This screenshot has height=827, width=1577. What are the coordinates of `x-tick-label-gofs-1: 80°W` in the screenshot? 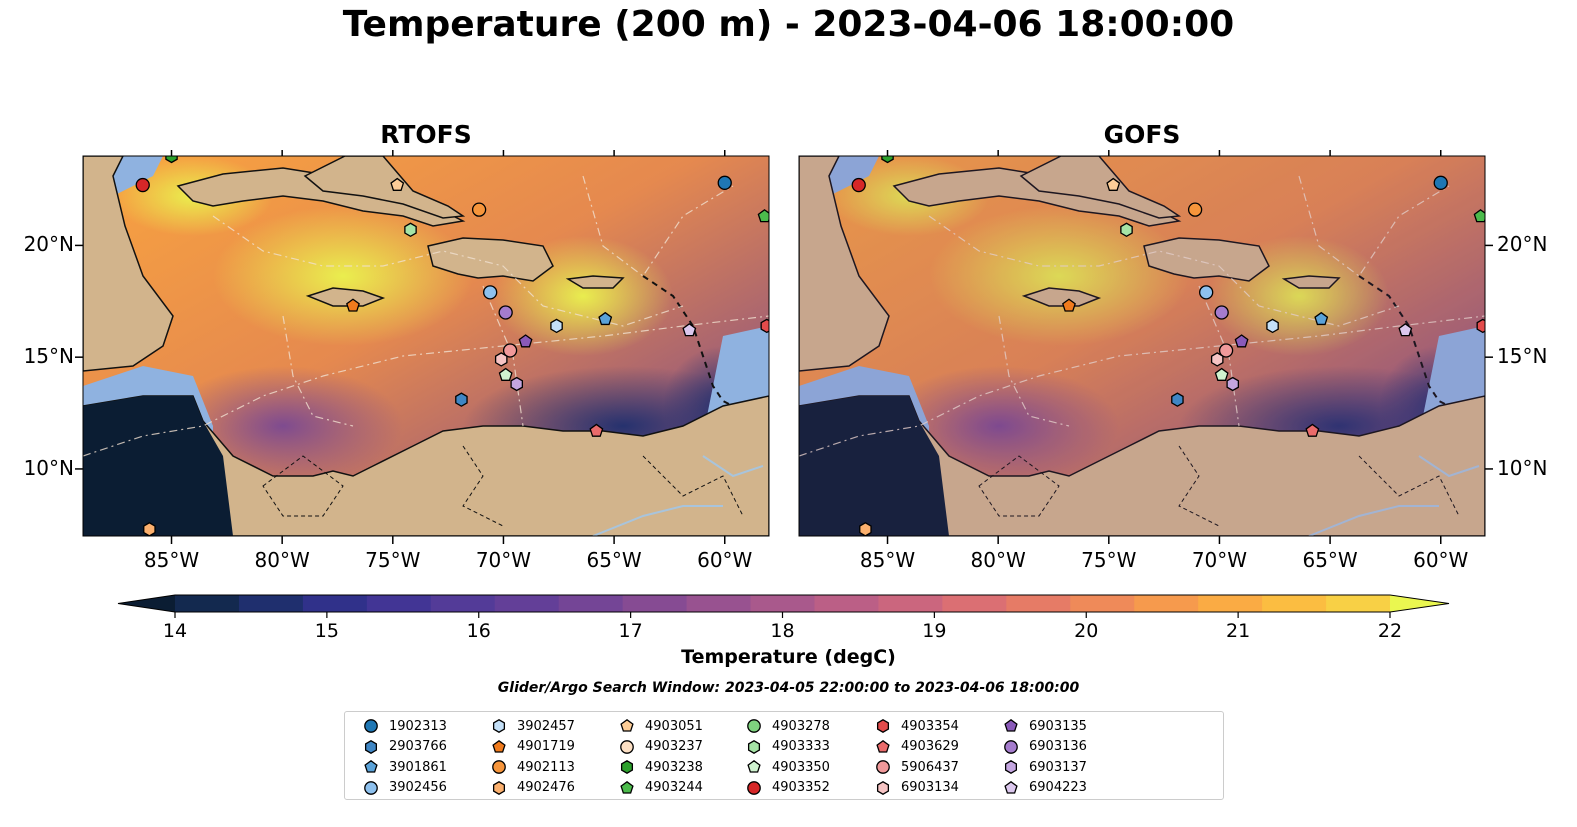 It's located at (998, 560).